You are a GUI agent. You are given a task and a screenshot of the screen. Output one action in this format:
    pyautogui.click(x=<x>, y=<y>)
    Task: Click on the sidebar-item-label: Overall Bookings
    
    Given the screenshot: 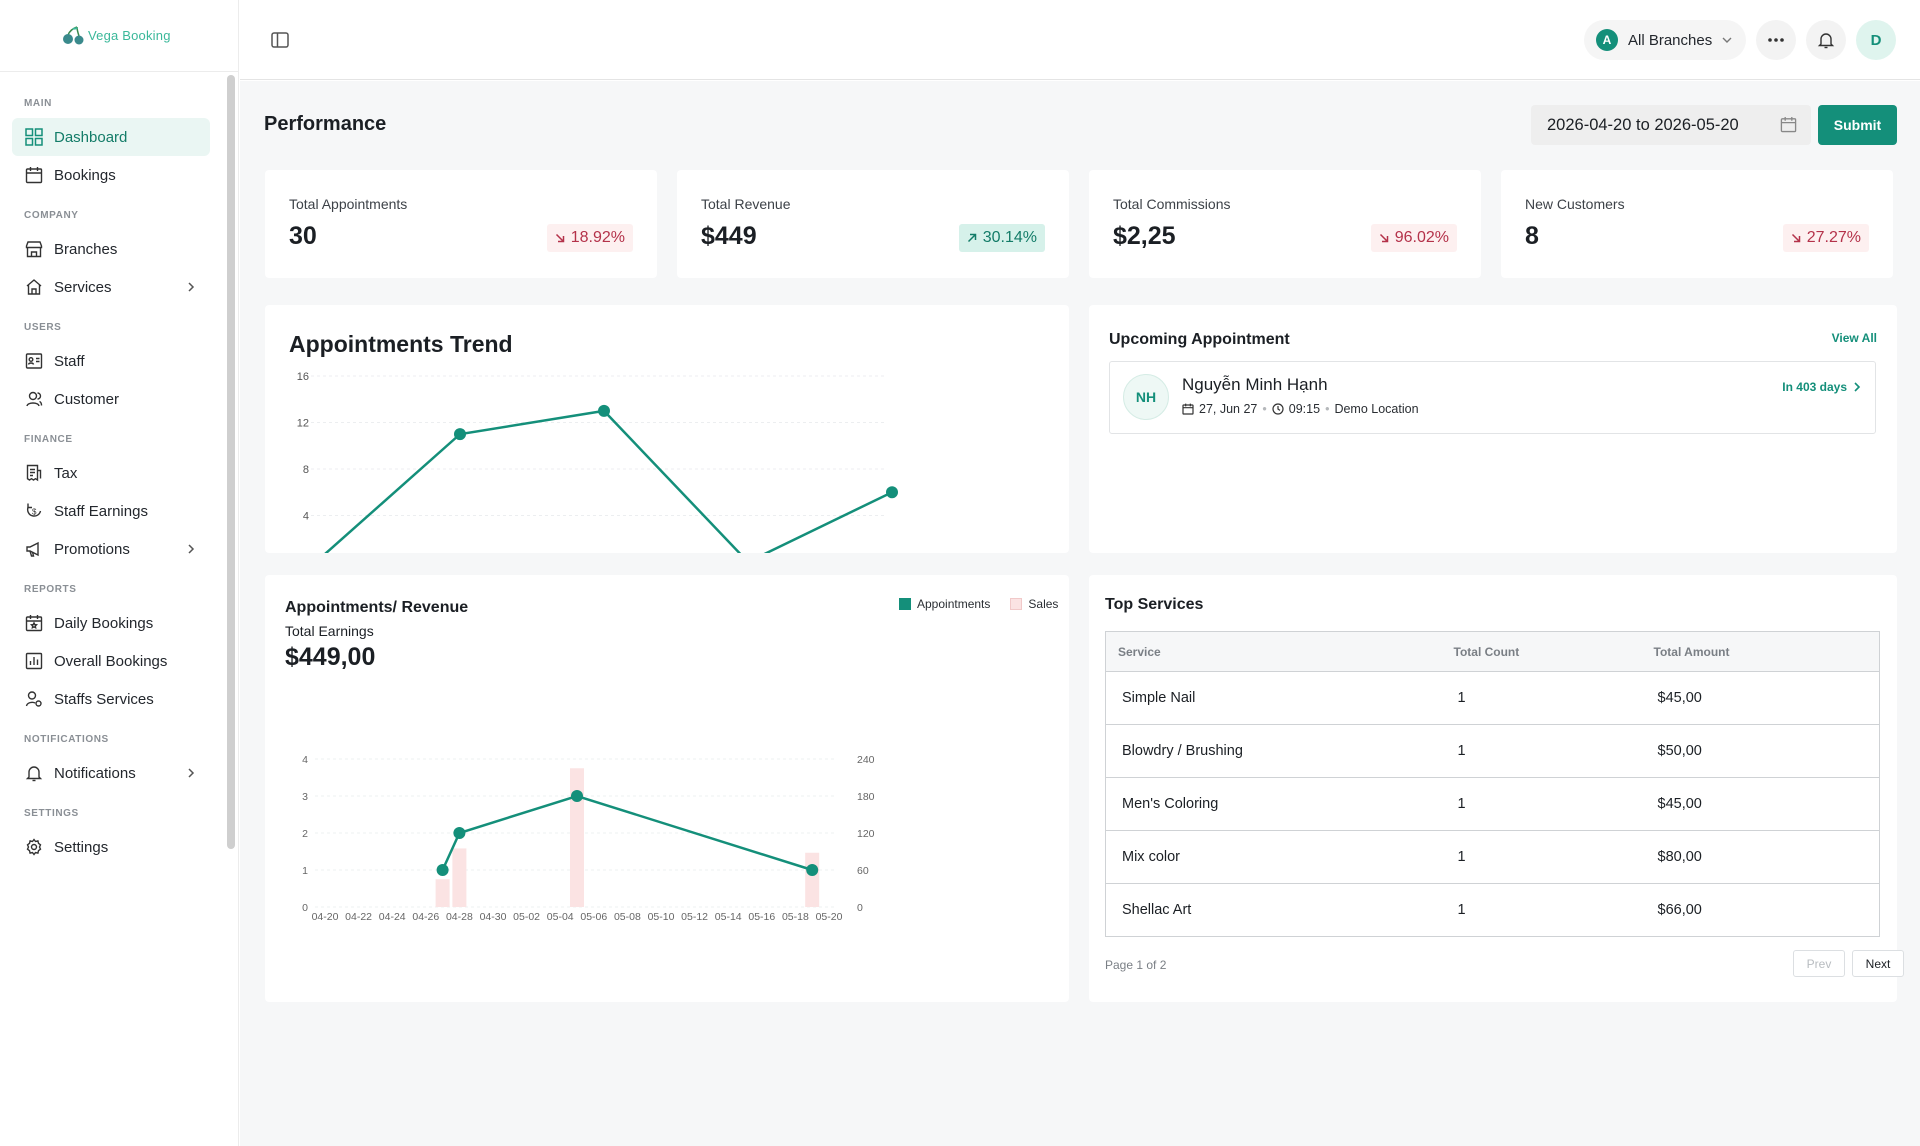 What is the action you would take?
    pyautogui.click(x=111, y=661)
    